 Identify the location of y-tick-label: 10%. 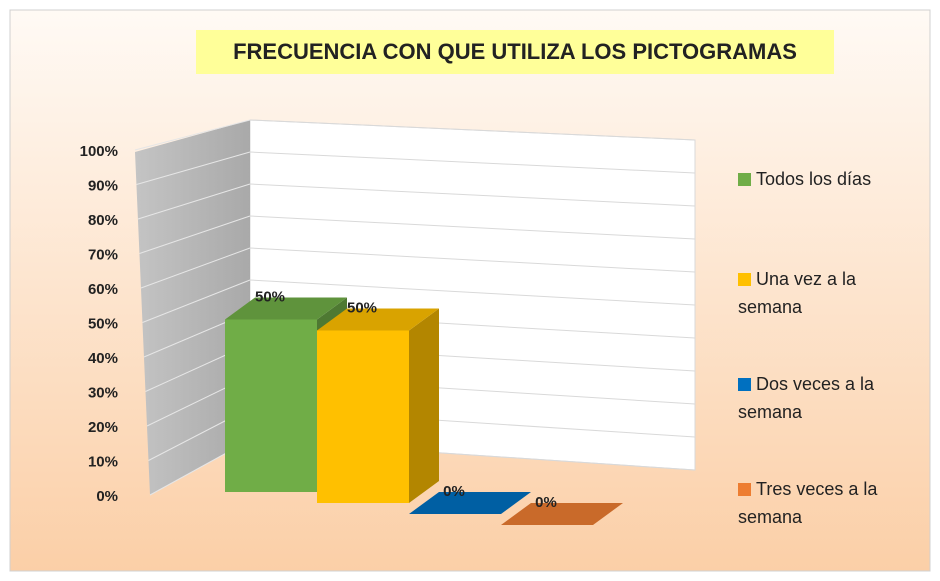
(103, 461).